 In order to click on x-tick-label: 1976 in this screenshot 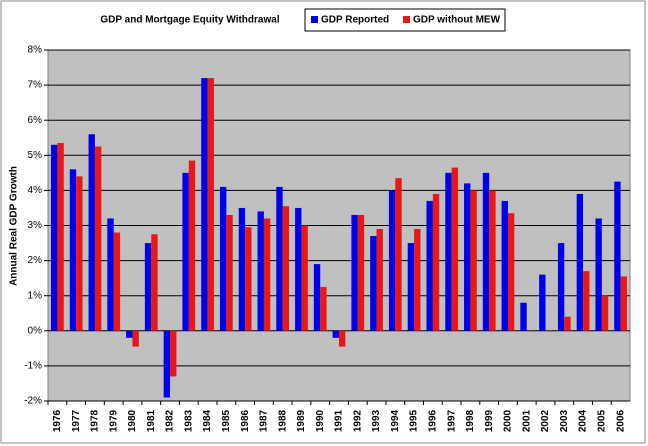, I will do `click(57, 420)`.